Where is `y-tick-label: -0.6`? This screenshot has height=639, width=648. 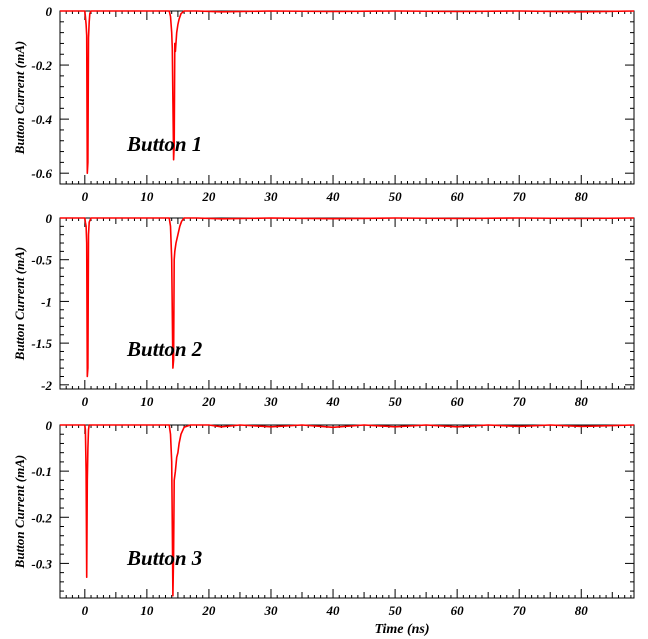 y-tick-label: -0.6 is located at coordinates (41, 173).